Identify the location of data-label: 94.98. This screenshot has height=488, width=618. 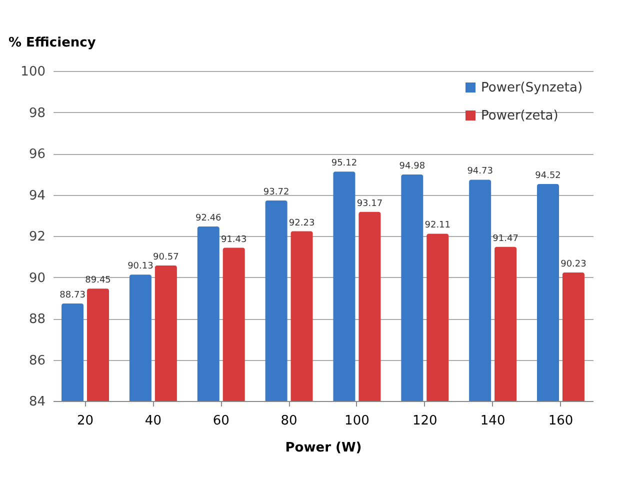
(412, 167).